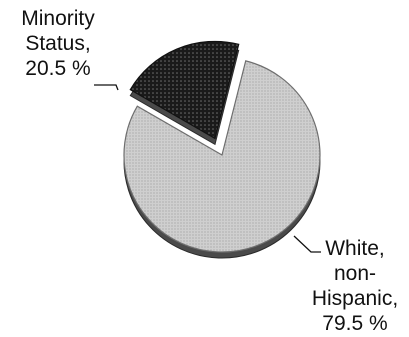 The image size is (409, 337). I want to click on slice-label-line: Status,, so click(58, 43).